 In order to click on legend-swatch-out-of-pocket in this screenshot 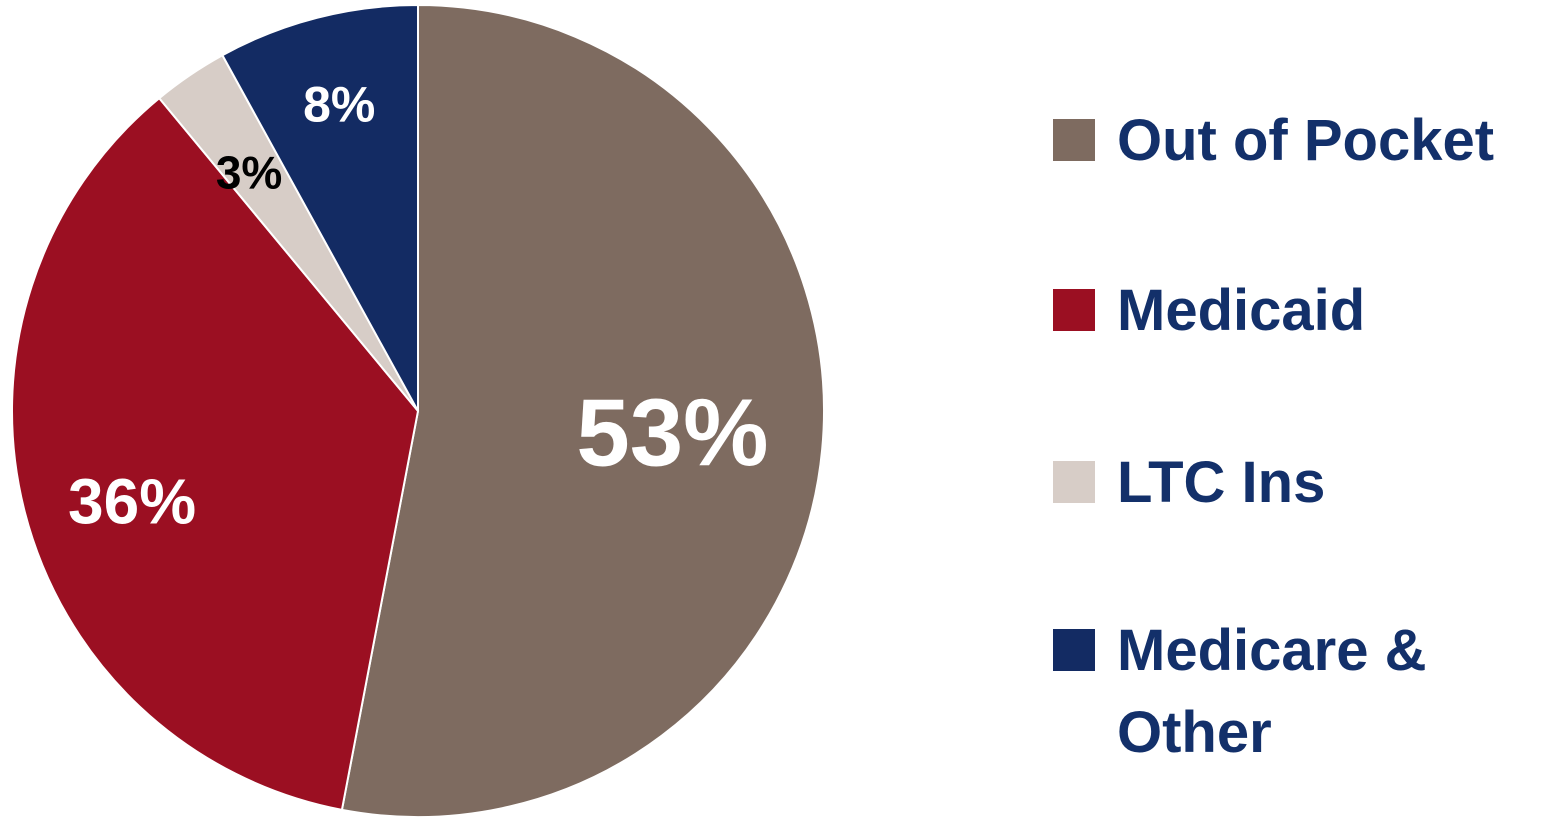, I will do `click(1074, 140)`.